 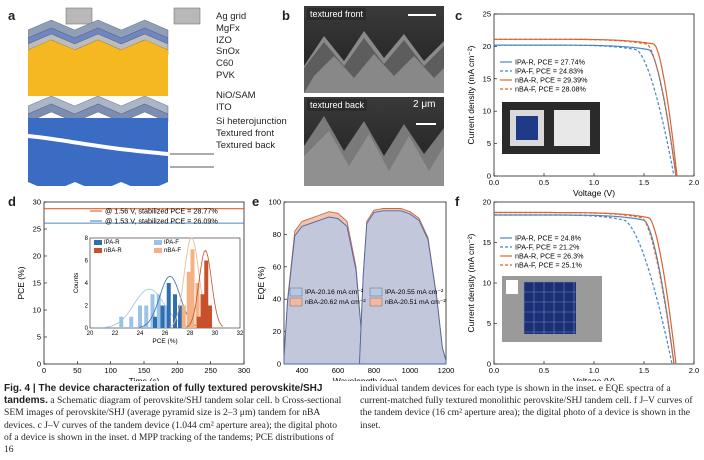 What do you see at coordinates (110, 370) in the screenshot?
I see `x-tick-label: 100` at bounding box center [110, 370].